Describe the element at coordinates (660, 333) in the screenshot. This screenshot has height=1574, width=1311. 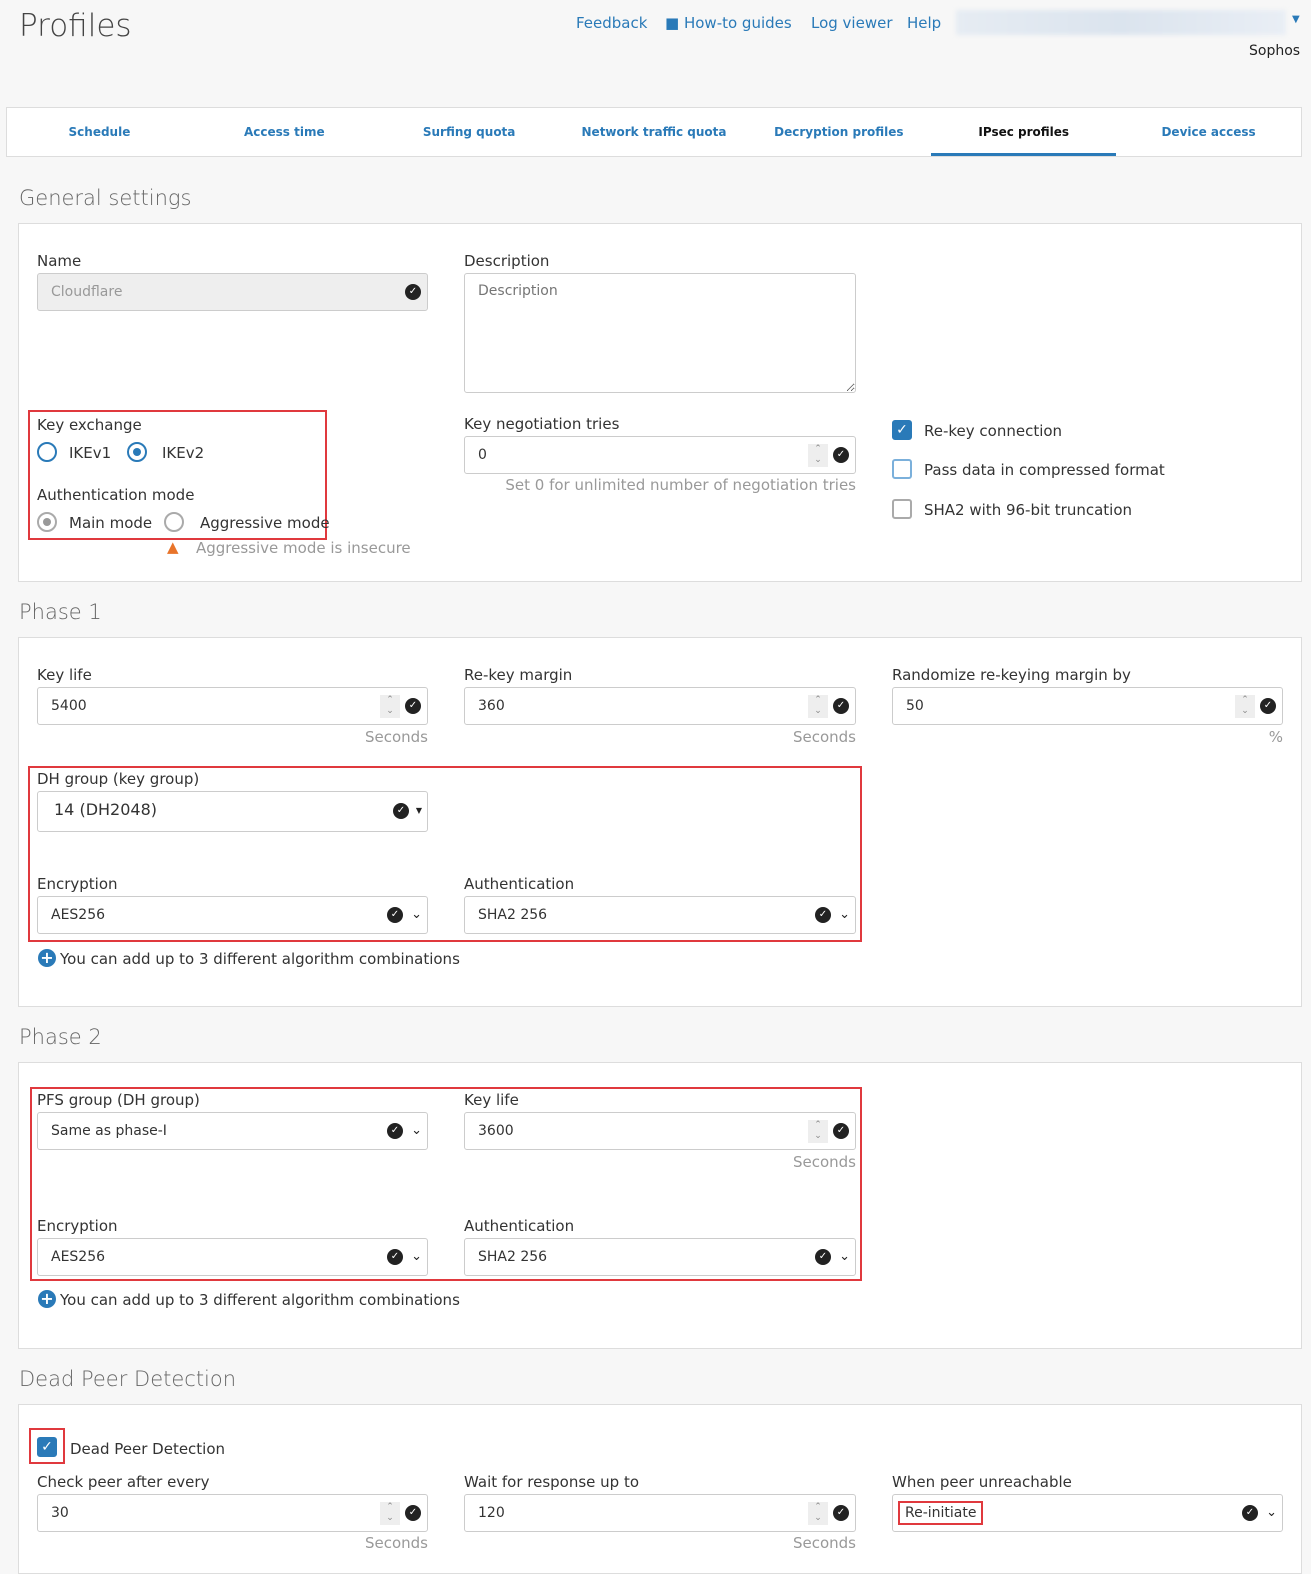
I see `description-textarea` at that location.